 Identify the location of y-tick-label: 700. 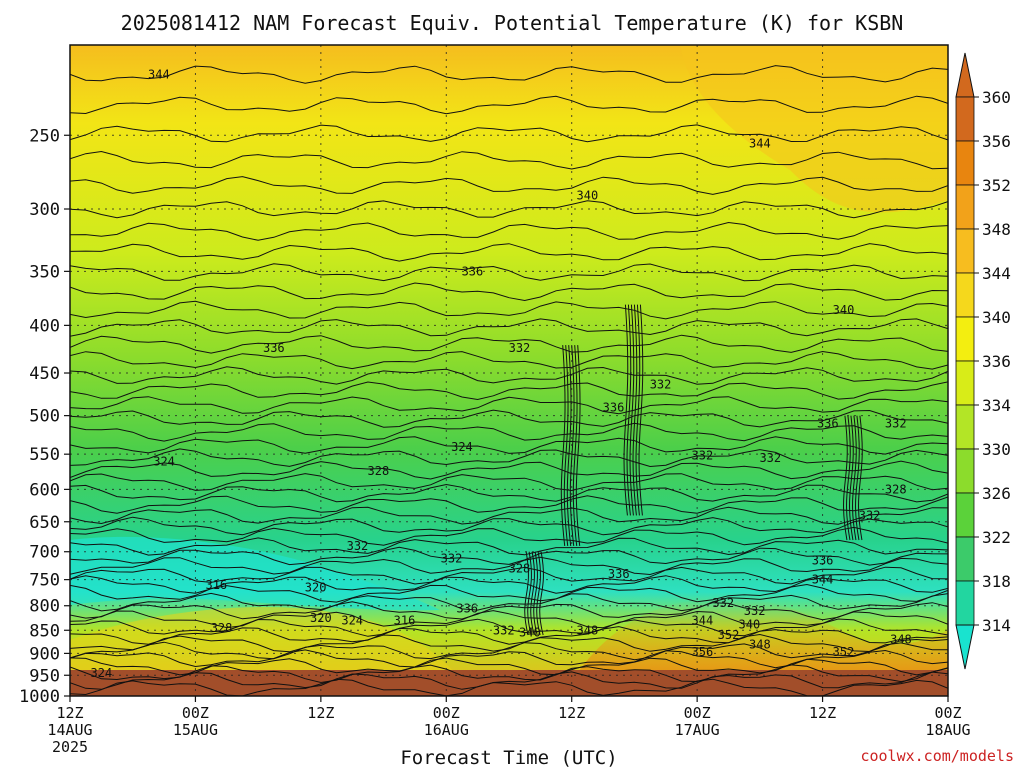
(44, 553).